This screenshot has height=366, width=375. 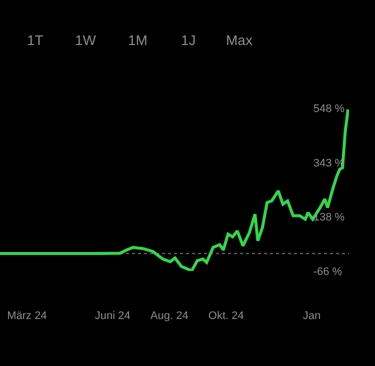 I want to click on text: 1W, so click(x=86, y=40).